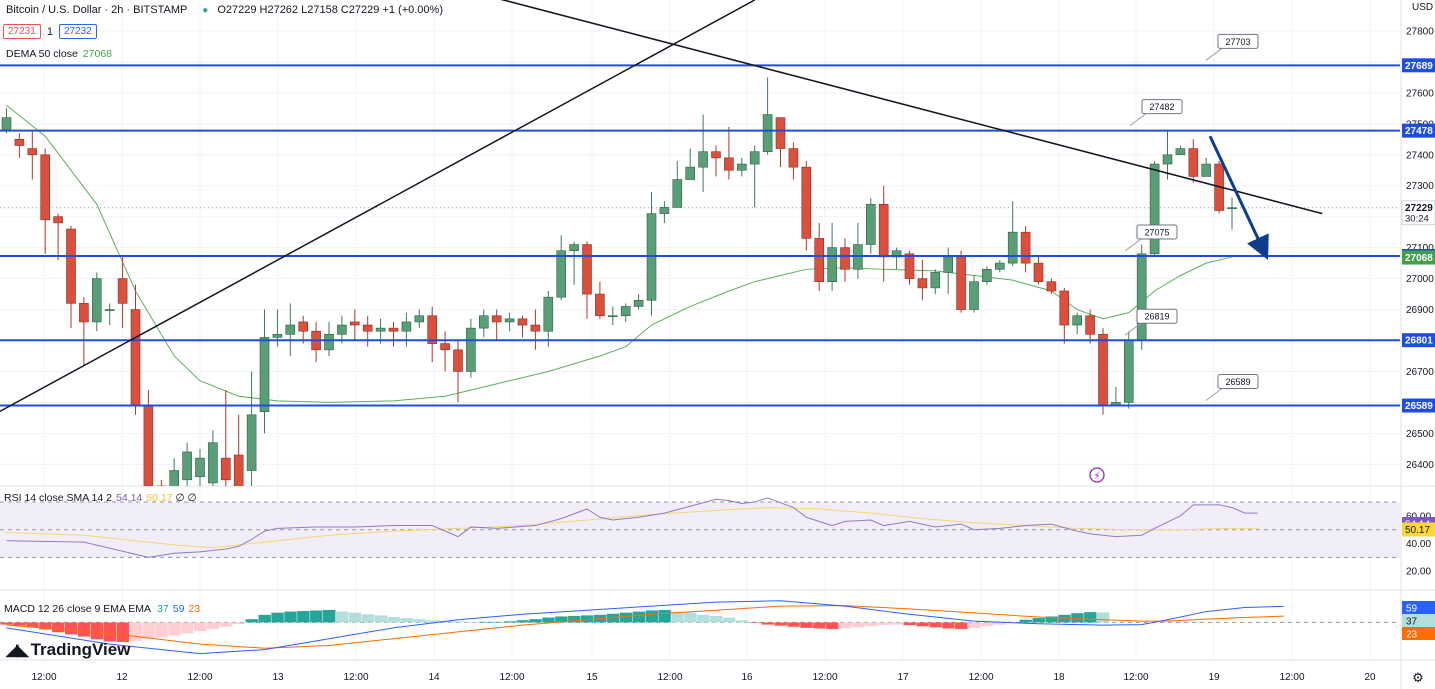 Image resolution: width=1435 pixels, height=689 pixels. Describe the element at coordinates (78, 609) in the screenshot. I see `macd-label: MACD 12 26 close 9 EMA EMA` at that location.